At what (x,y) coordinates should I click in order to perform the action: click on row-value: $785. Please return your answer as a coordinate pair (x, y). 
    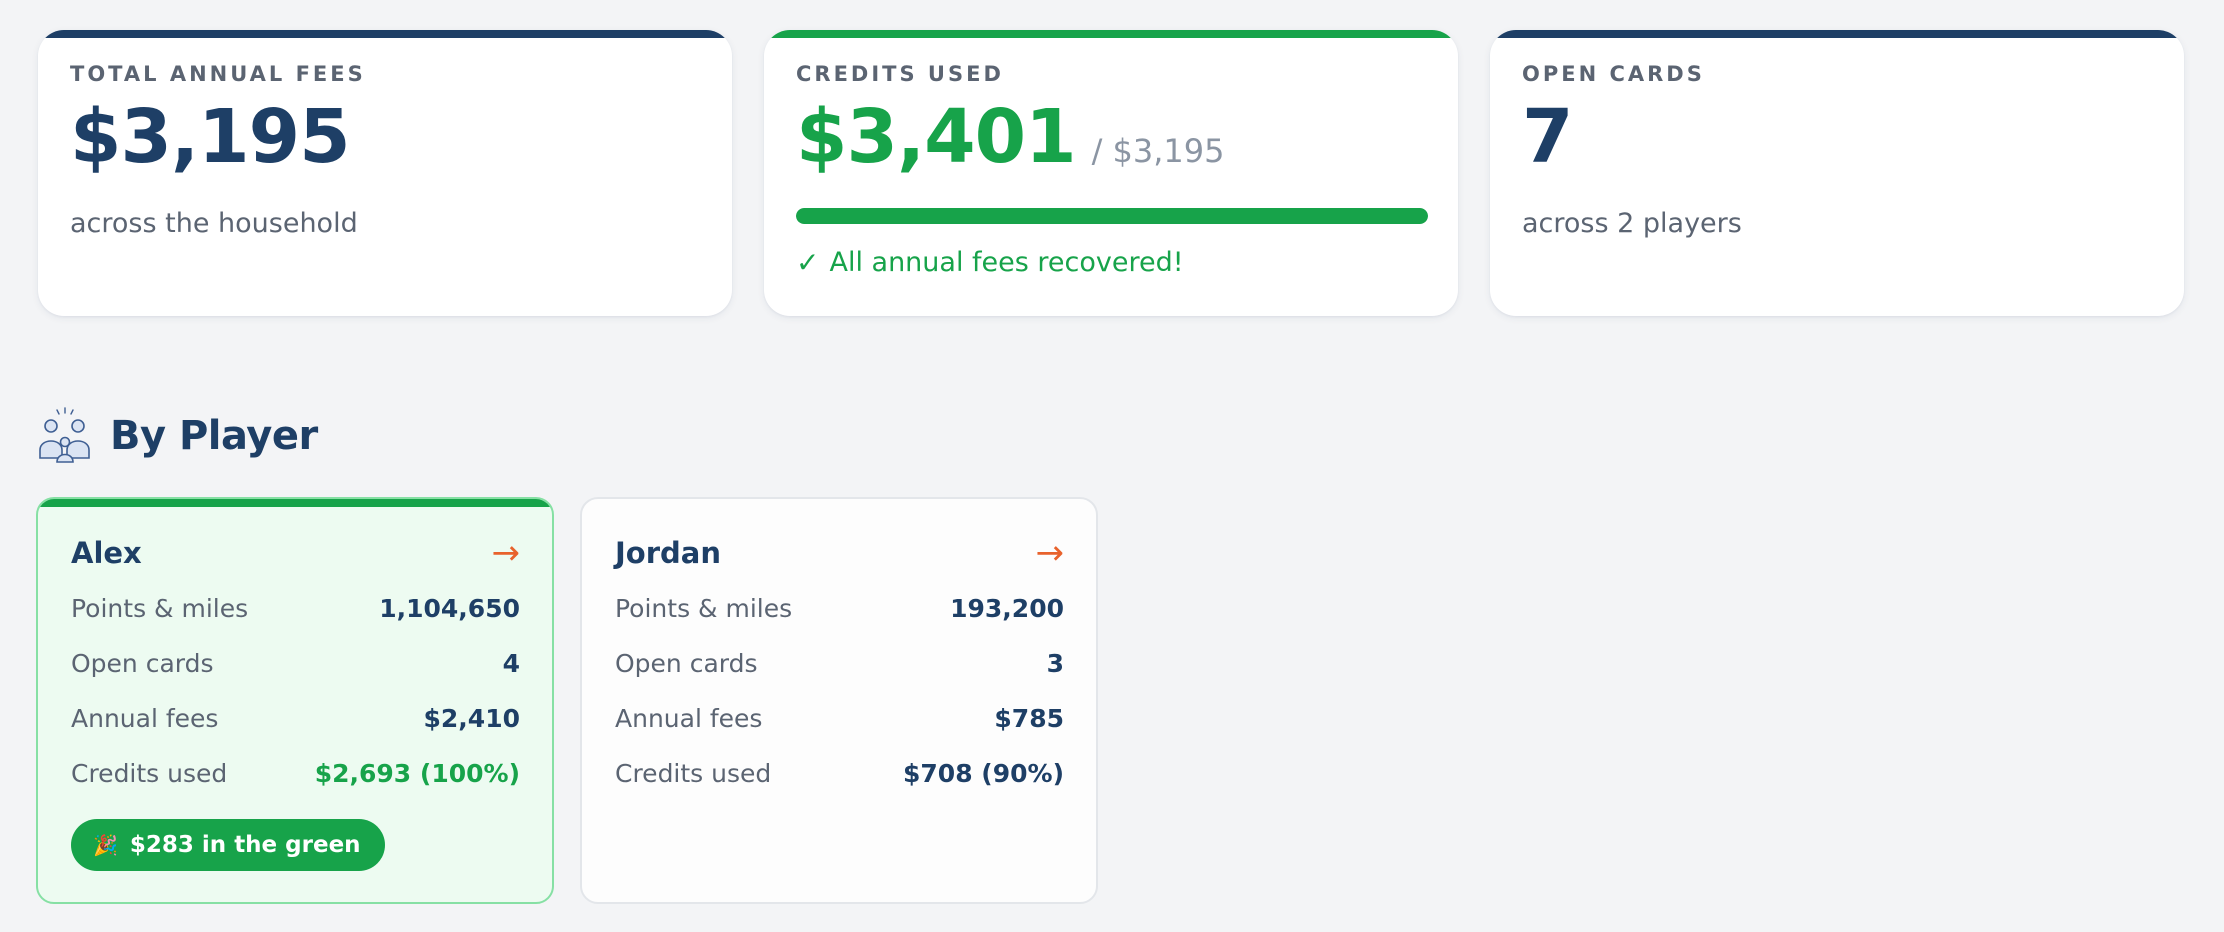
    Looking at the image, I should click on (1029, 718).